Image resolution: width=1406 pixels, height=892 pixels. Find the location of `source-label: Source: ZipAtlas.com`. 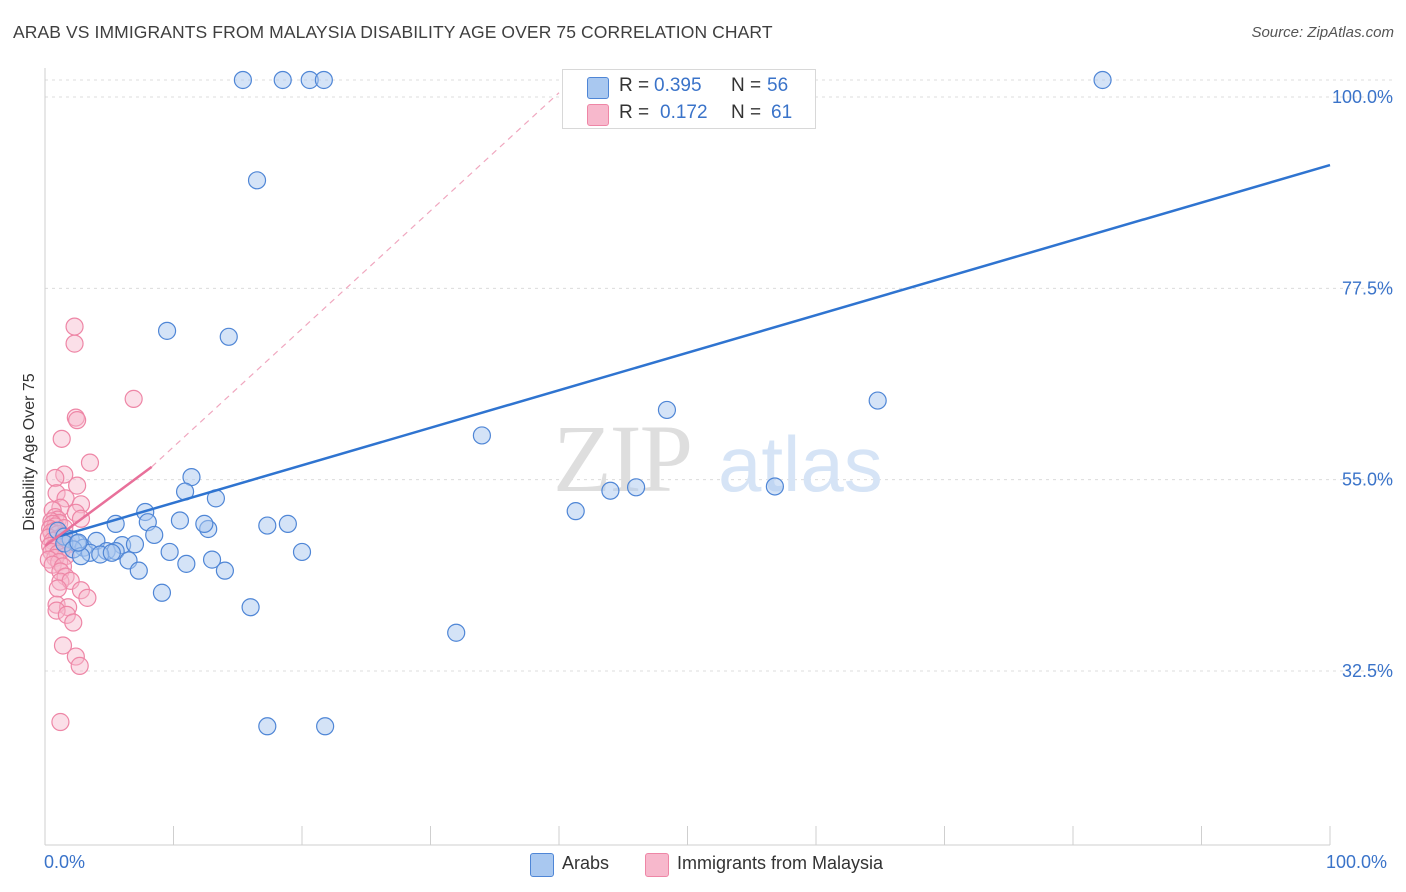

source-label: Source: ZipAtlas.com is located at coordinates (1322, 32).